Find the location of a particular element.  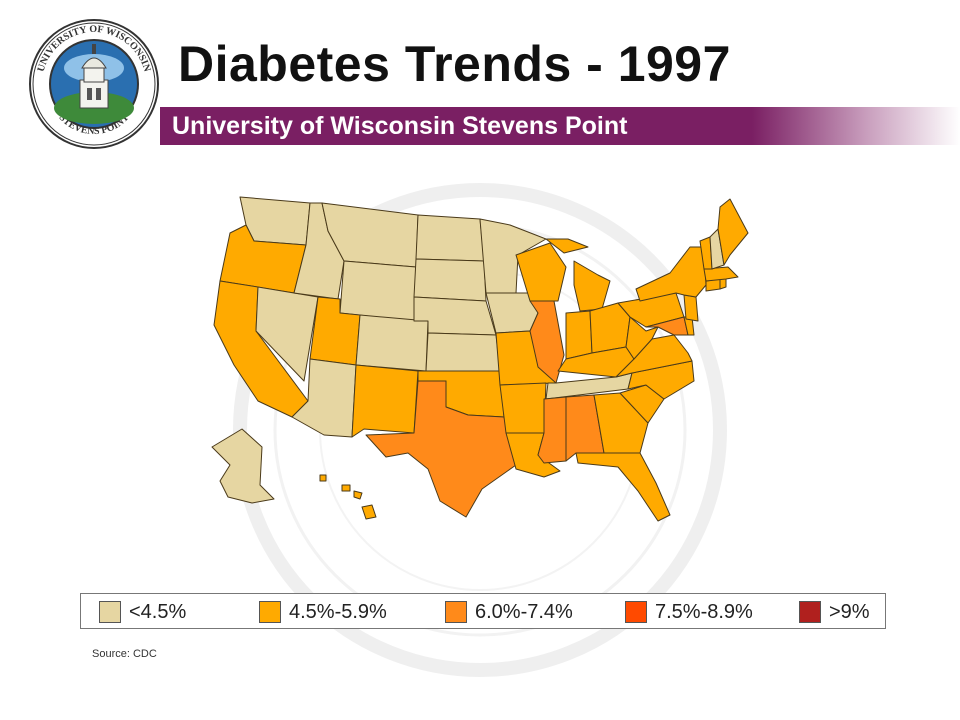

source-note: Source: CDC is located at coordinates (124, 654).